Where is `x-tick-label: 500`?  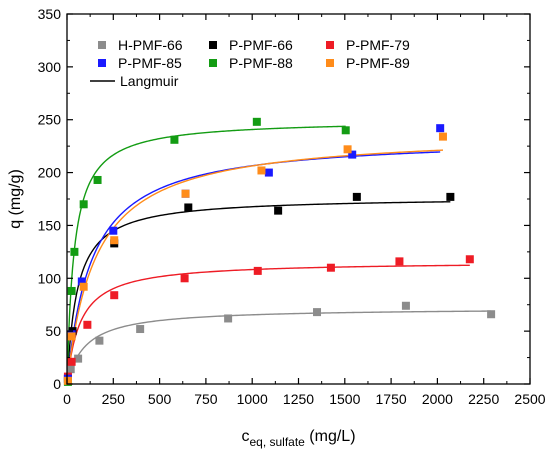
x-tick-label: 500 is located at coordinates (160, 399).